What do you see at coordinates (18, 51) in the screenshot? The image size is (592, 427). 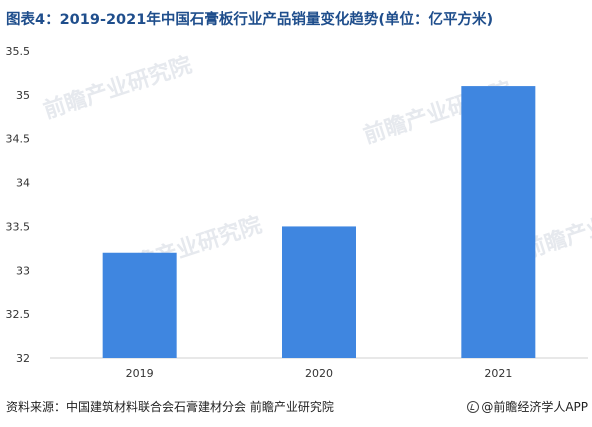 I see `y-tick-label: 35.5` at bounding box center [18, 51].